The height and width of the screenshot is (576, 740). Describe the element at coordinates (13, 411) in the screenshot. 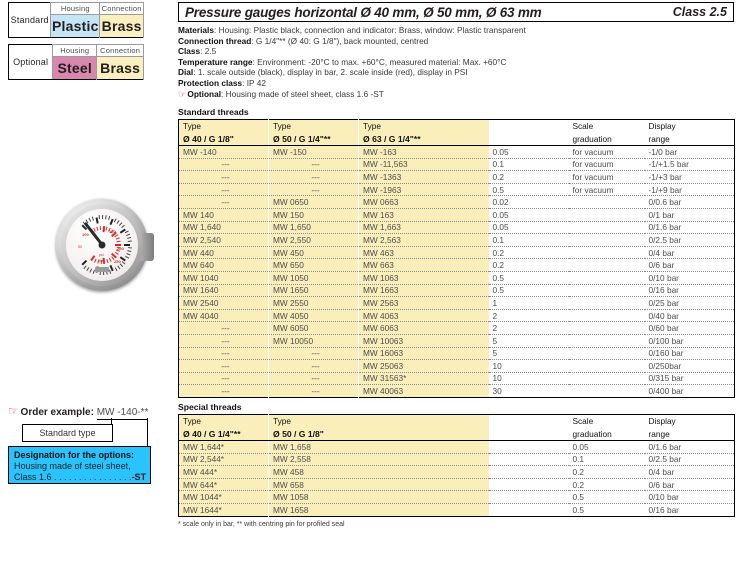

I see `pointing-hand-icon: ☞` at that location.